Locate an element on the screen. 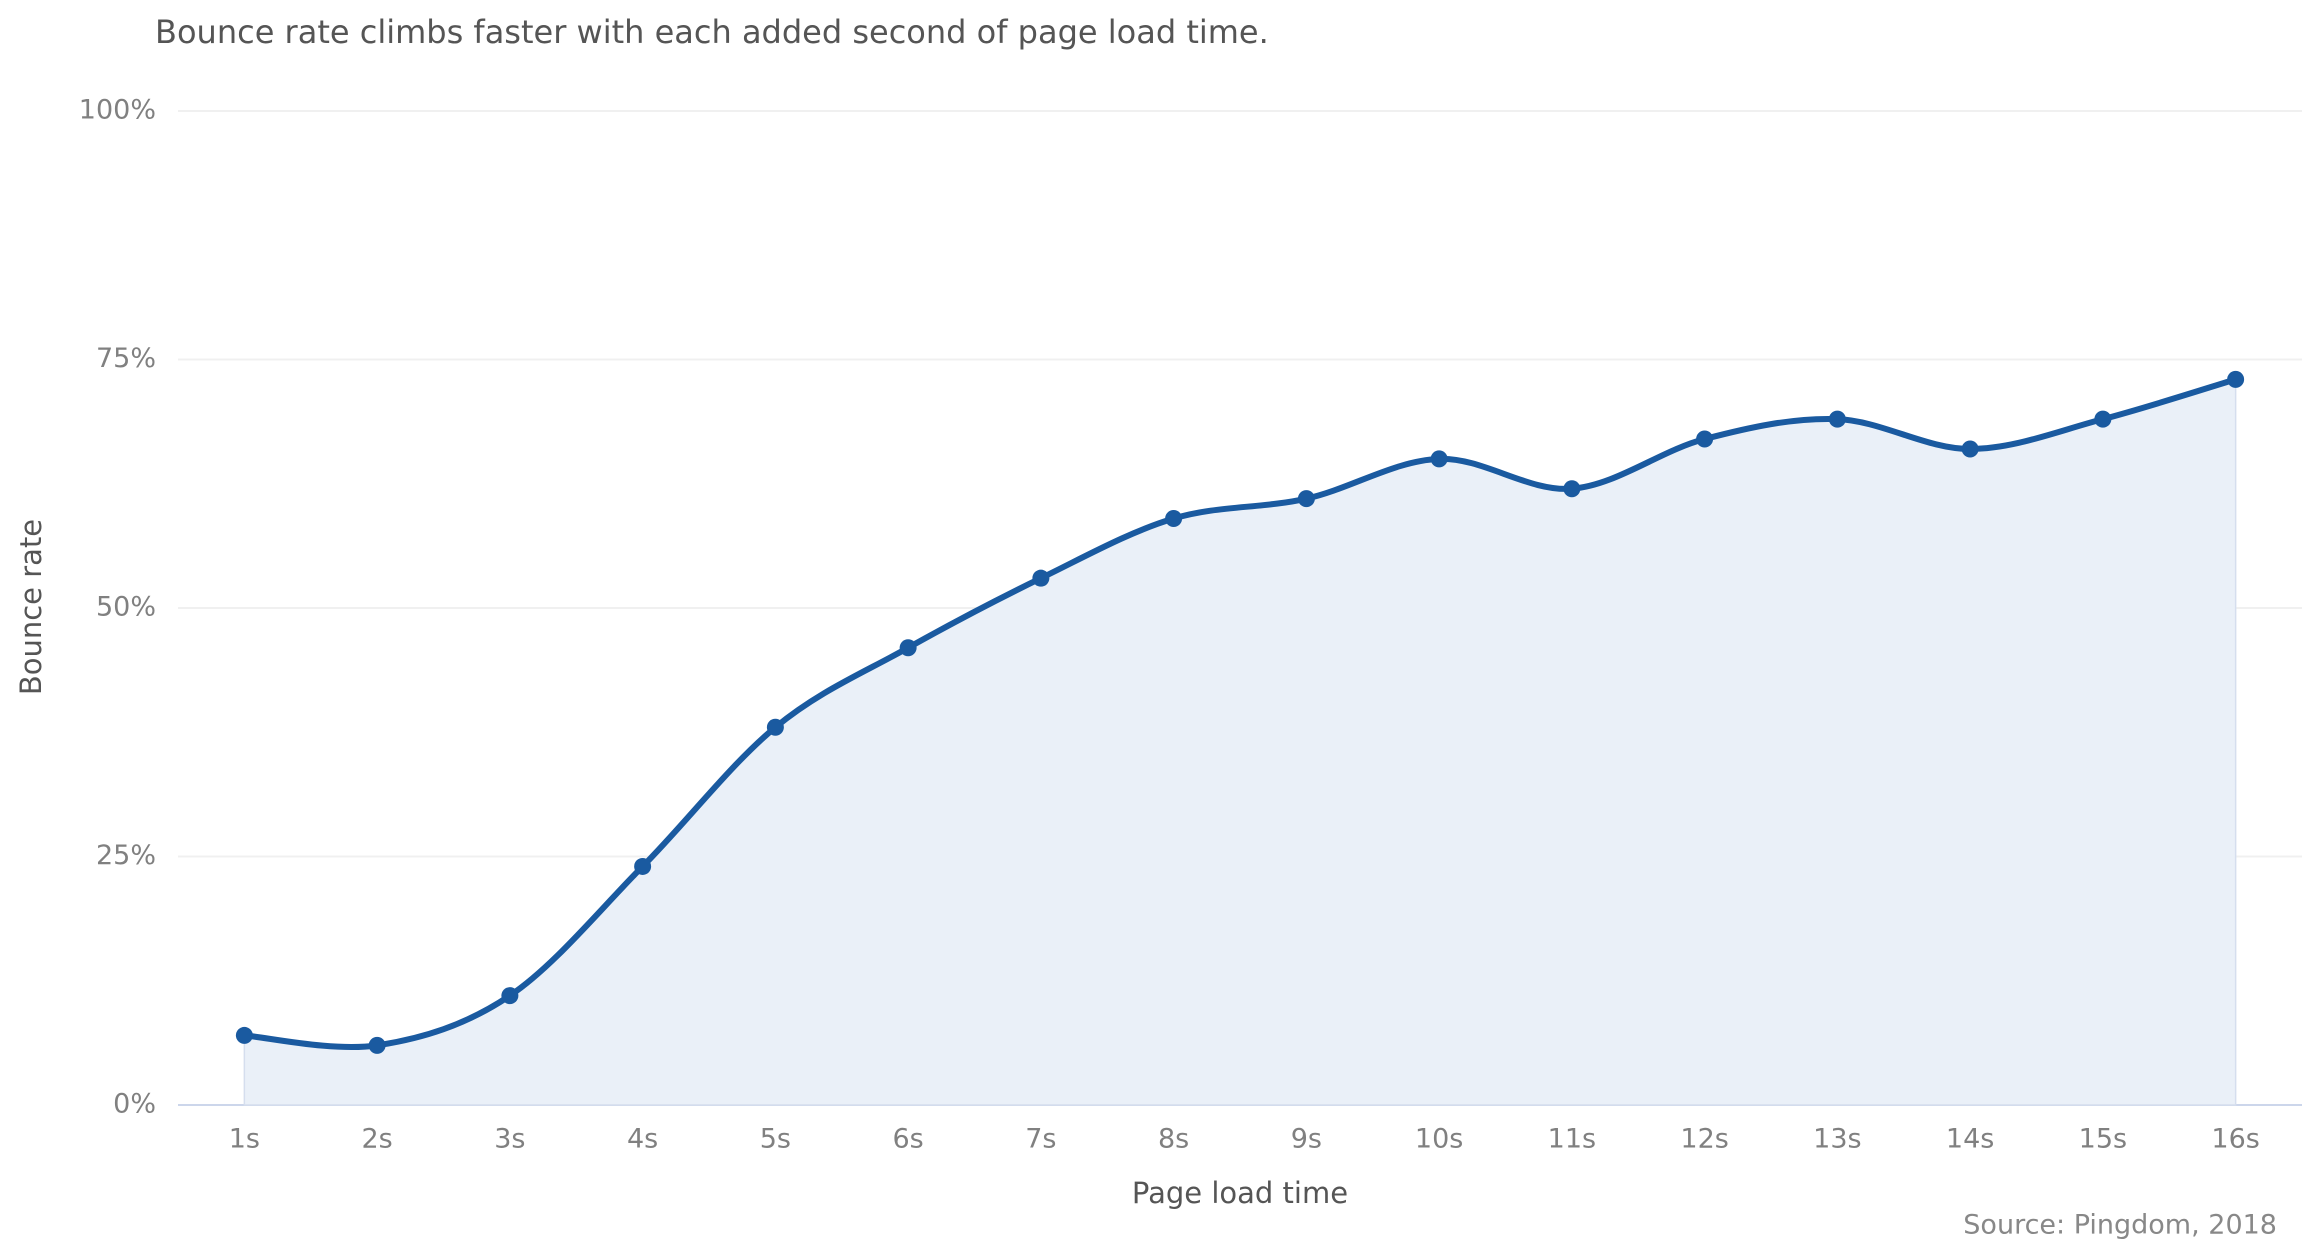  y-tick-label: 50% is located at coordinates (126, 607).